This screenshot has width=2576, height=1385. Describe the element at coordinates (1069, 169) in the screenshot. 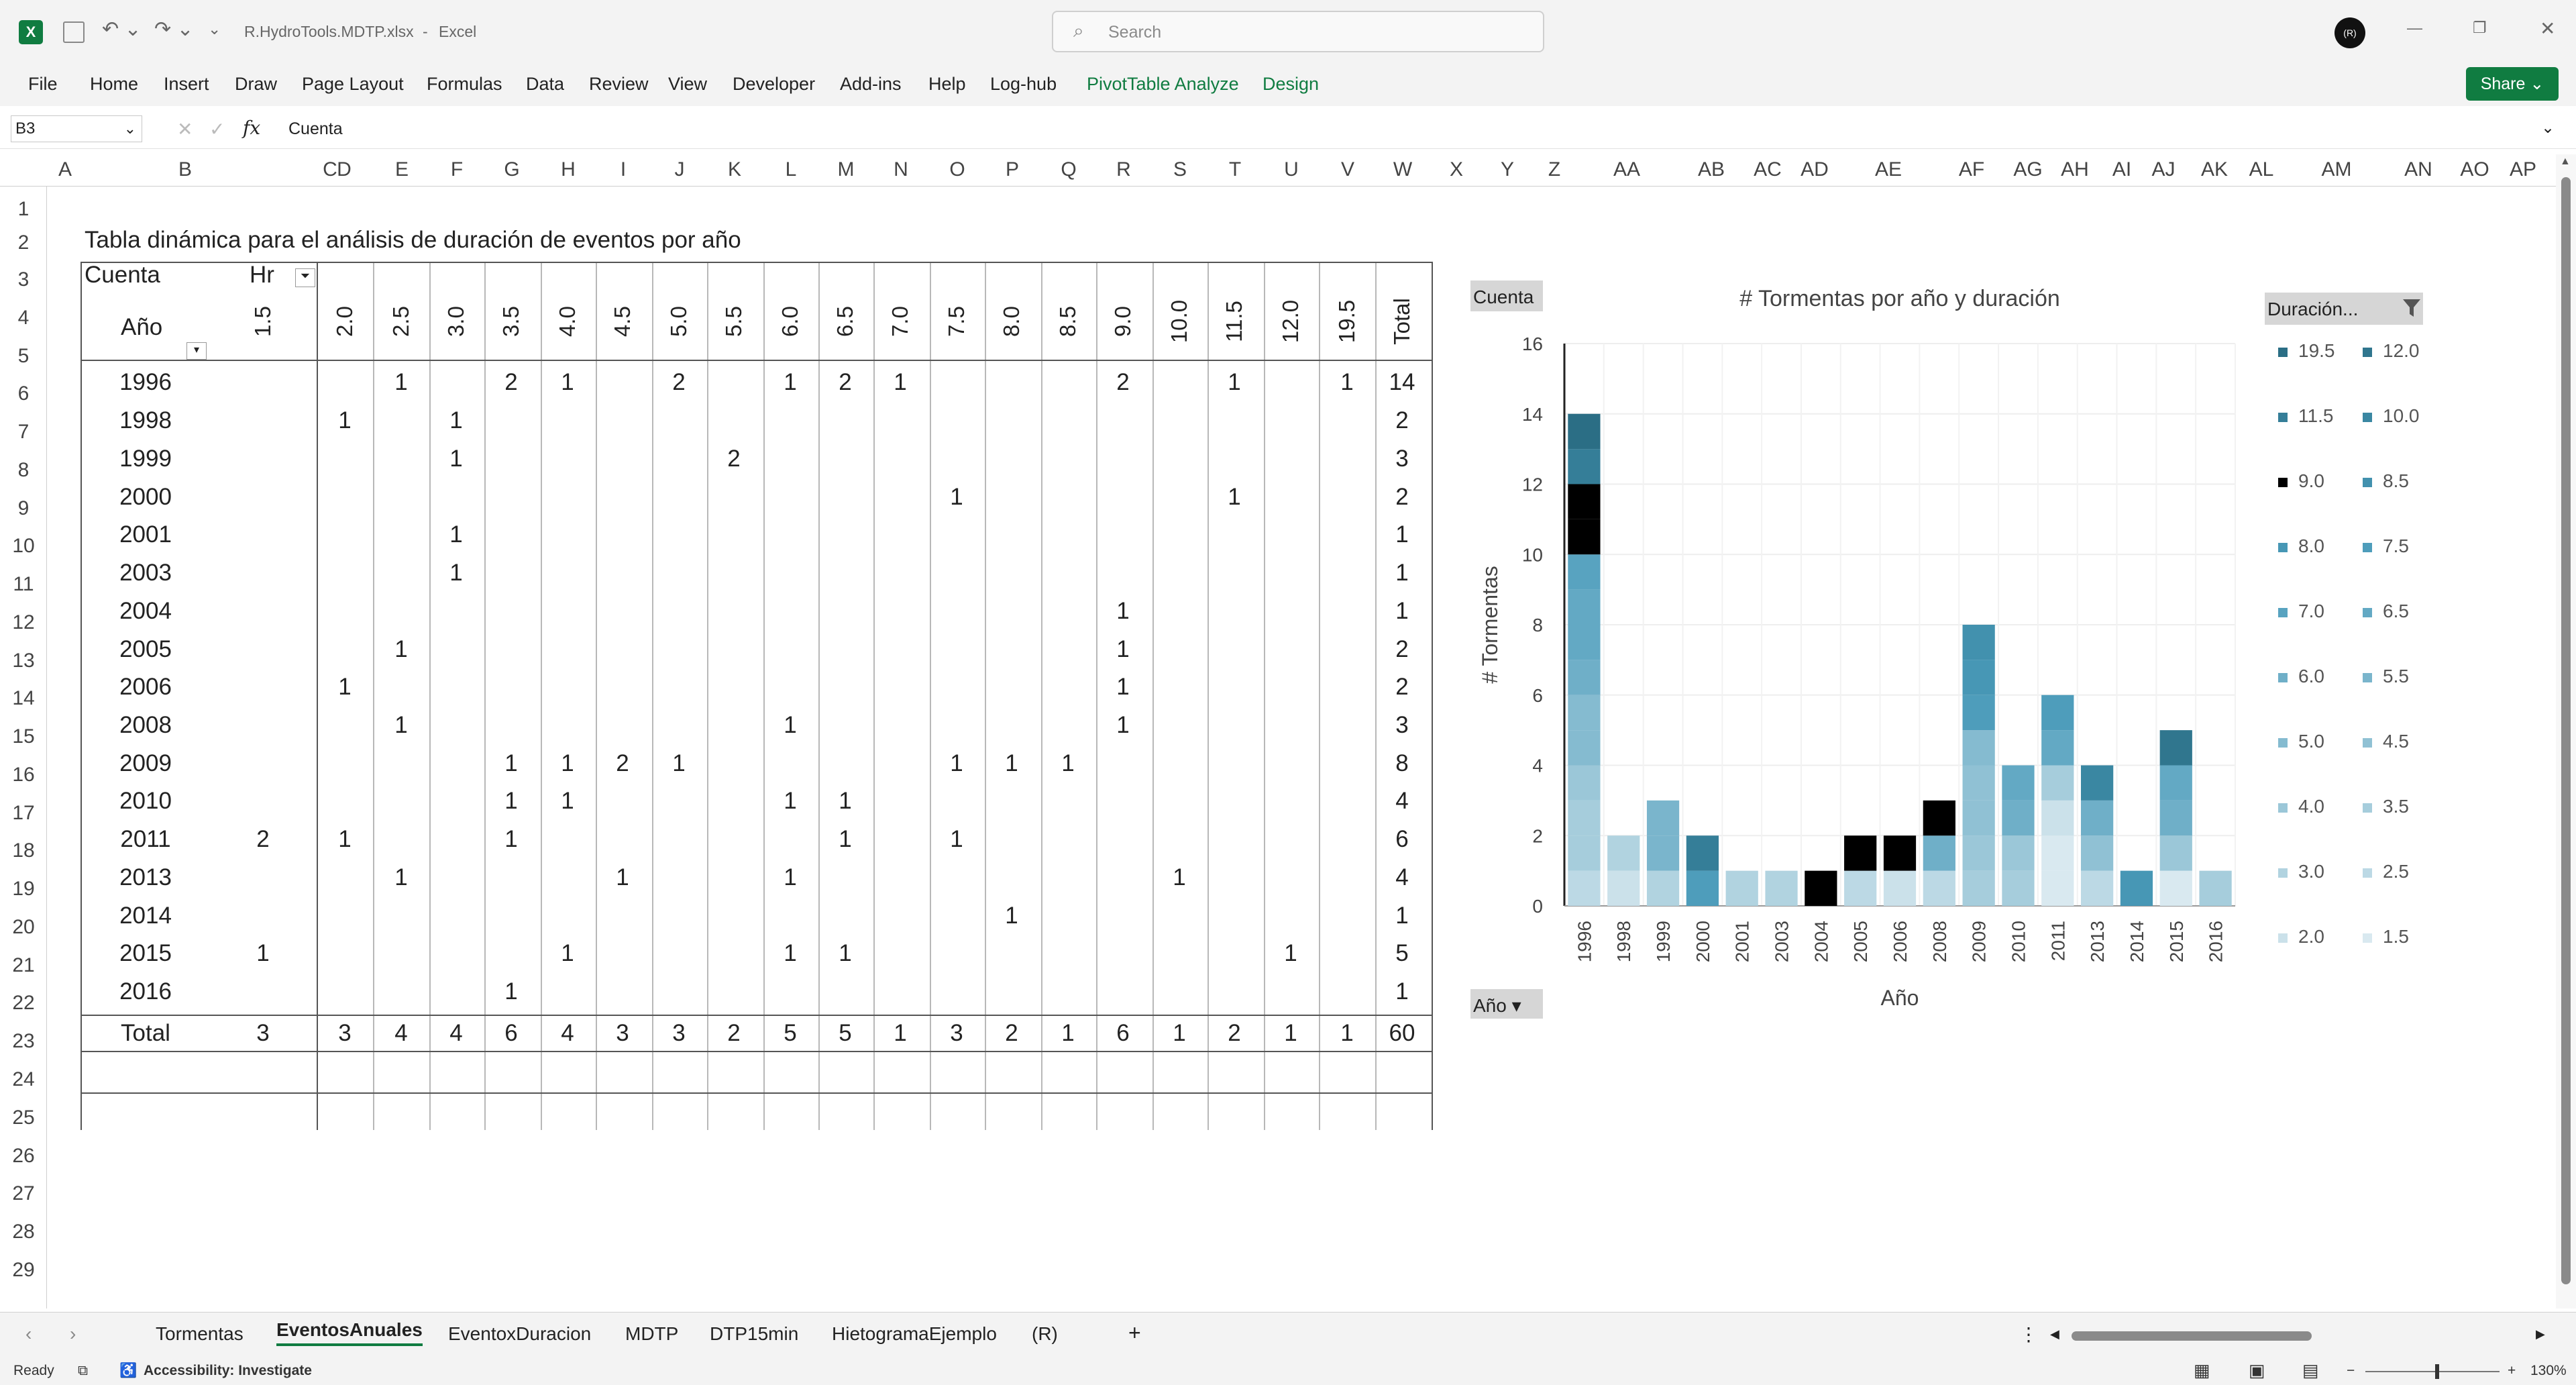

I see `col-header-q: Q` at that location.